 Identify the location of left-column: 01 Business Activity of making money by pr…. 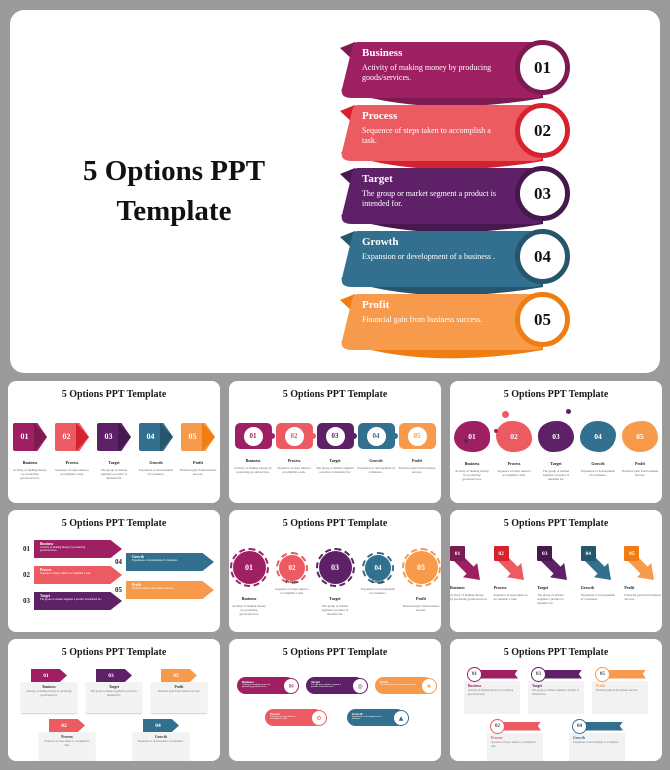
(70, 579).